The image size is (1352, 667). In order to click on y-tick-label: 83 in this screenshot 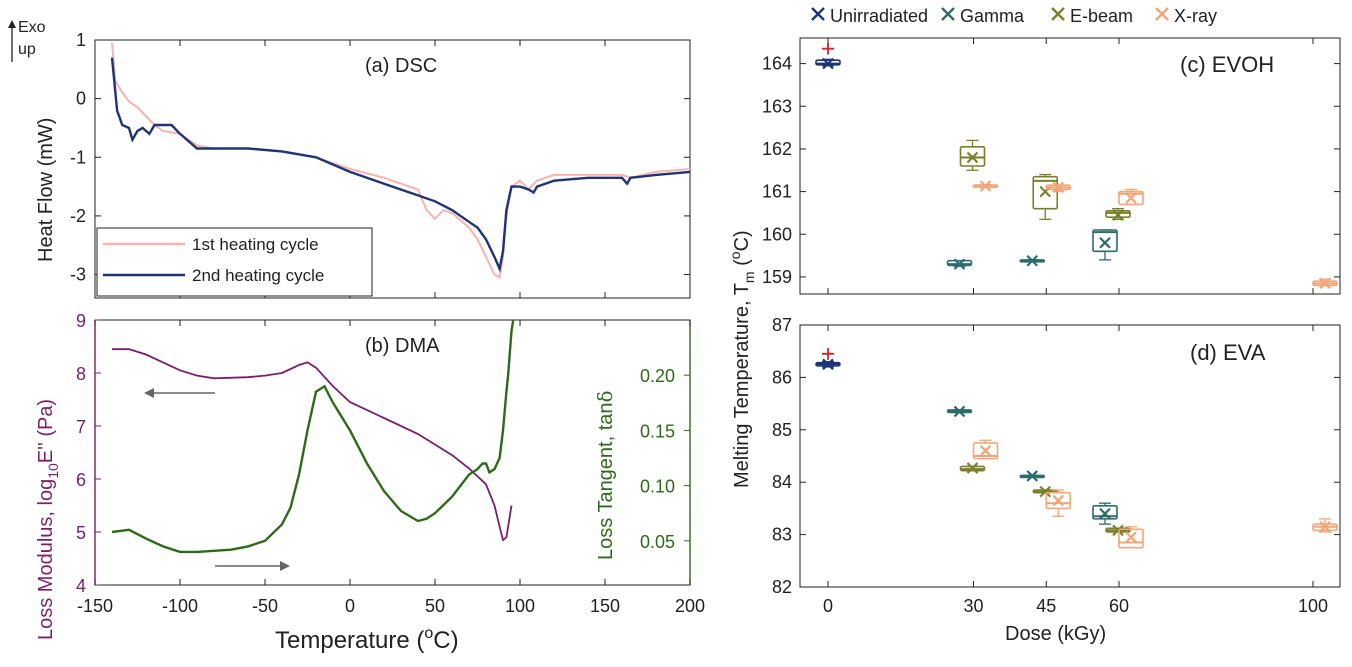, I will do `click(782, 535)`.